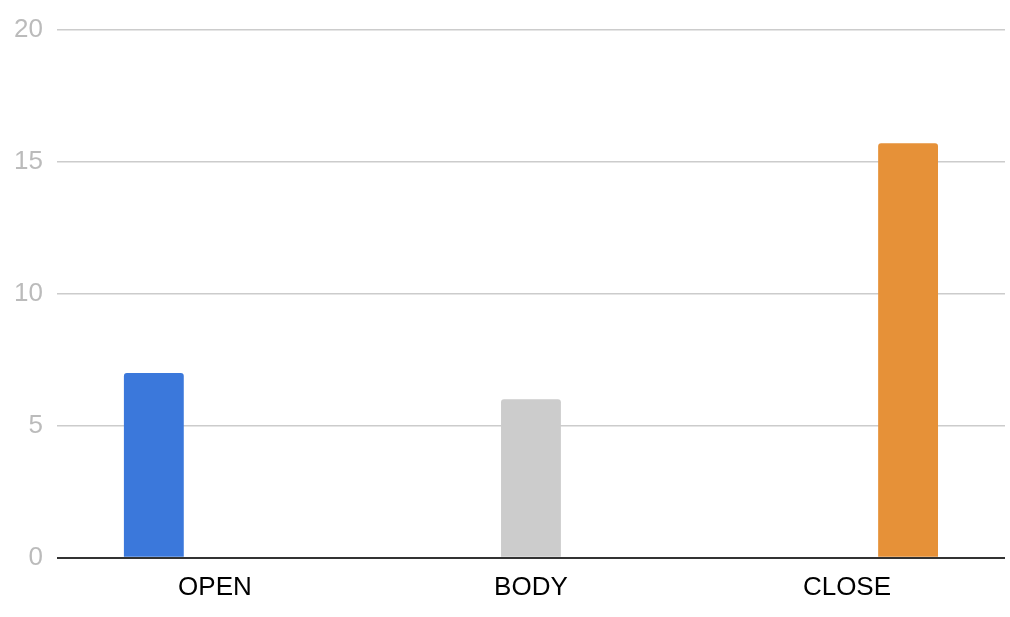  I want to click on x-tick-label: OPEN, so click(215, 585).